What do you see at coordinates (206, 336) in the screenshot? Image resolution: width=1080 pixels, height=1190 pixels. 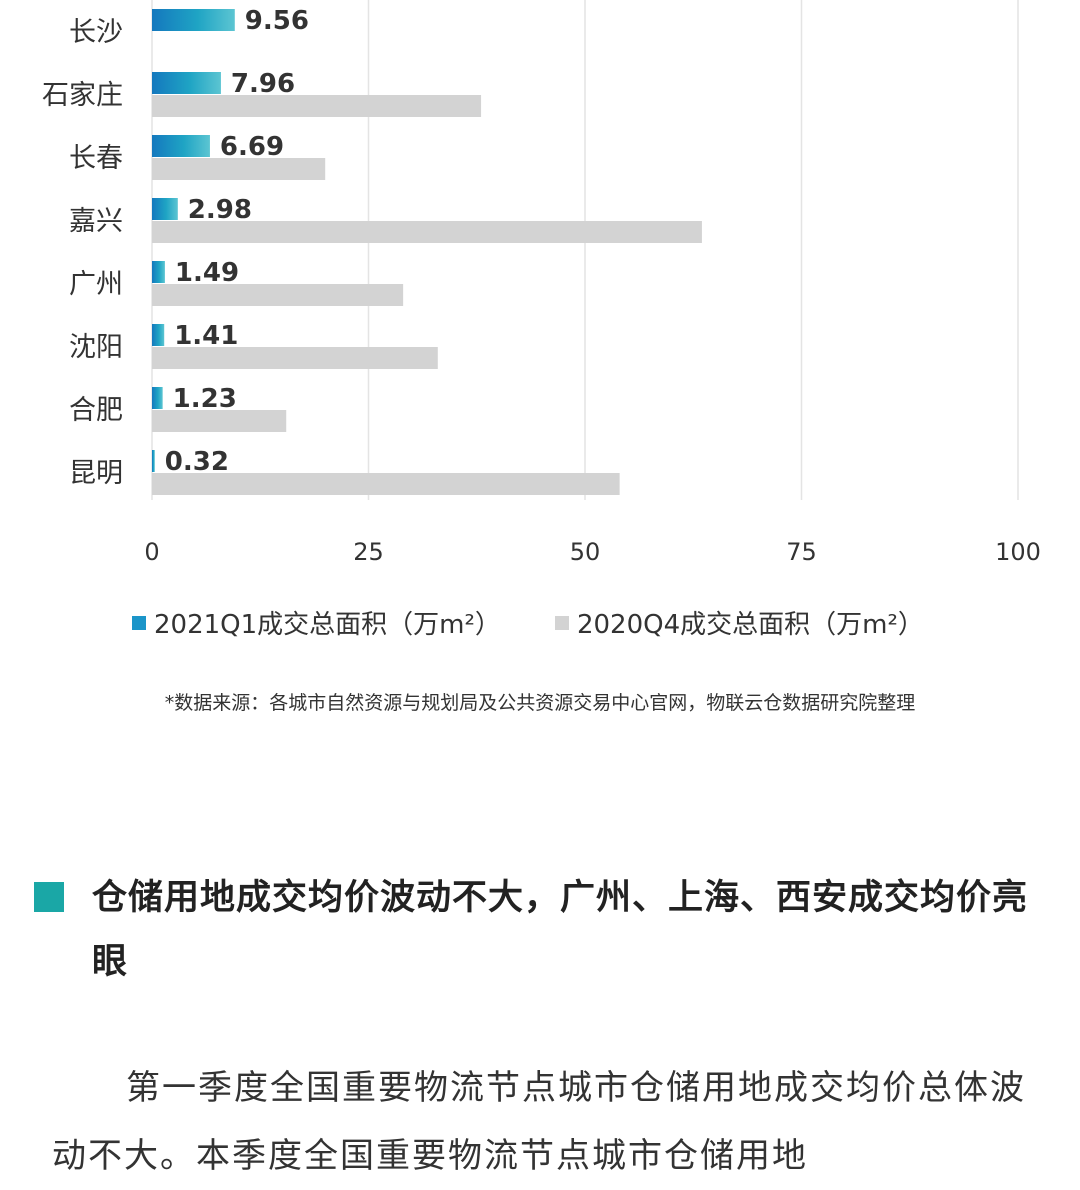 I see `data-label-2021q1: 1.41` at bounding box center [206, 336].